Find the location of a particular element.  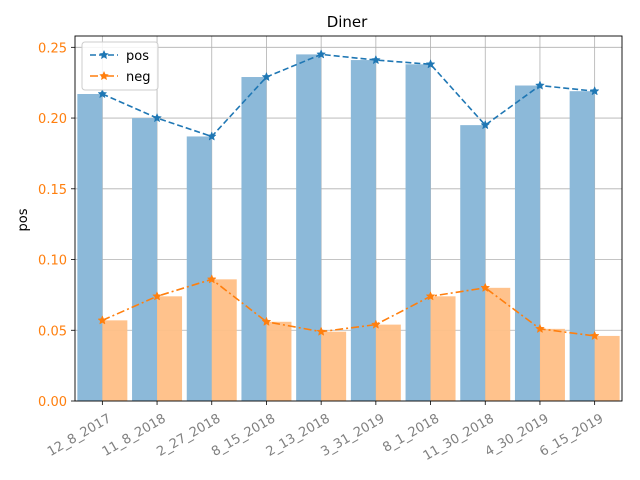

neg-line is located at coordinates (348, 307).